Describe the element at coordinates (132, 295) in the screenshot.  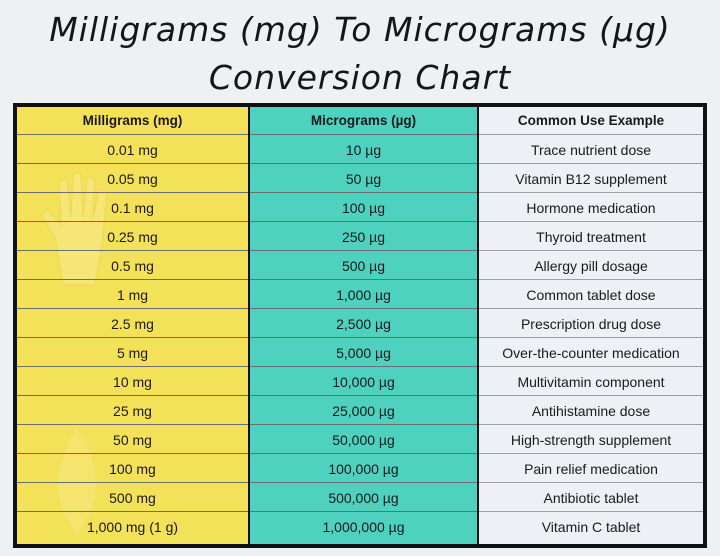
I see `mg-cell: 1 mg` at that location.